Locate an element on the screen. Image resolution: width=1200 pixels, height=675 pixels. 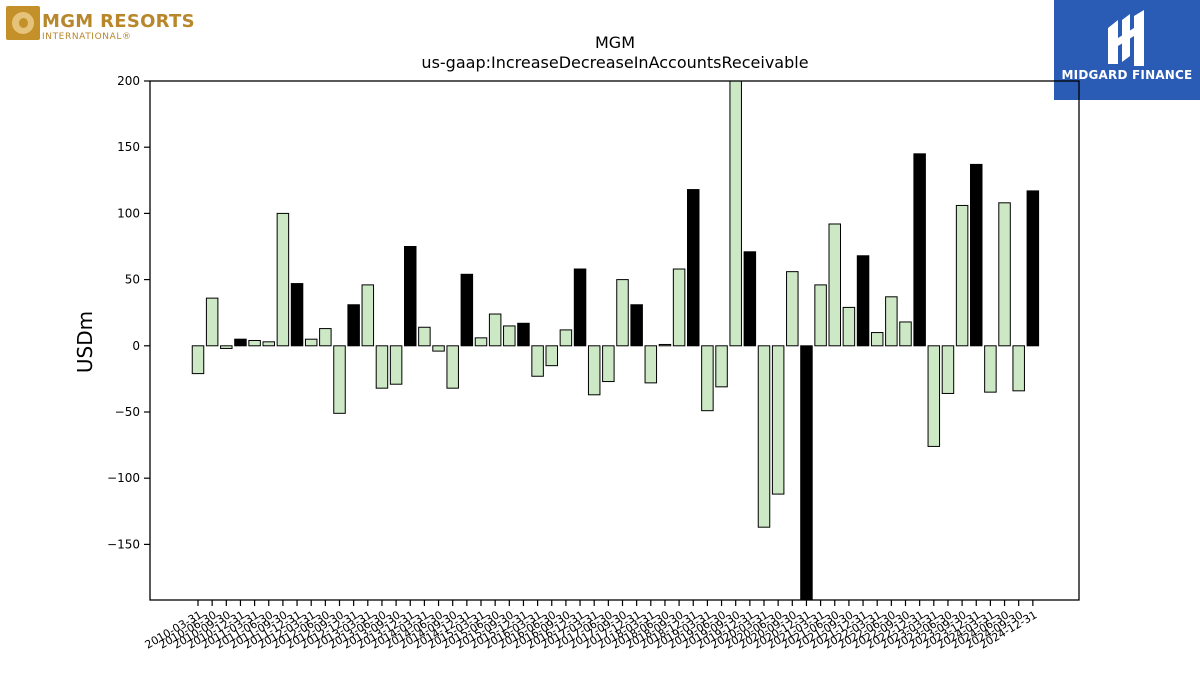
y-tick-label: −50 is located at coordinates (127, 412).